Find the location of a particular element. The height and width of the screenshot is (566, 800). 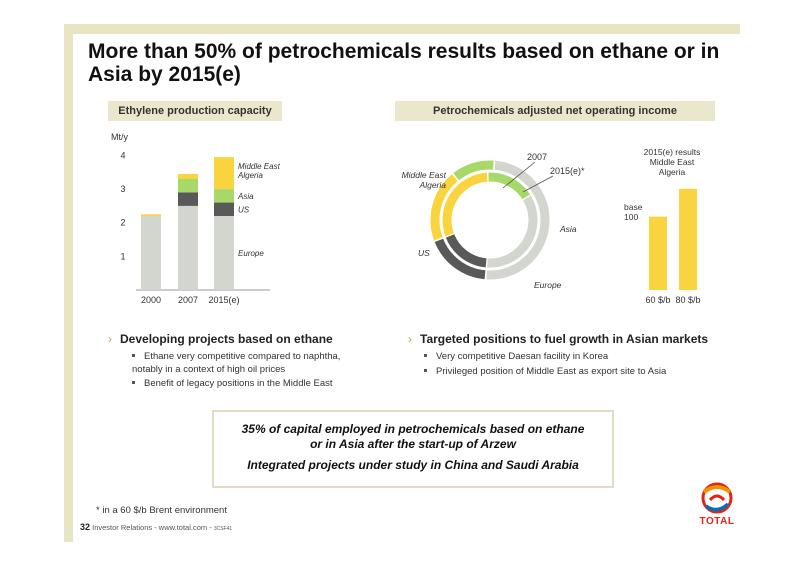

ethylene-chart-header: Ethylene production capacity is located at coordinates (195, 111).